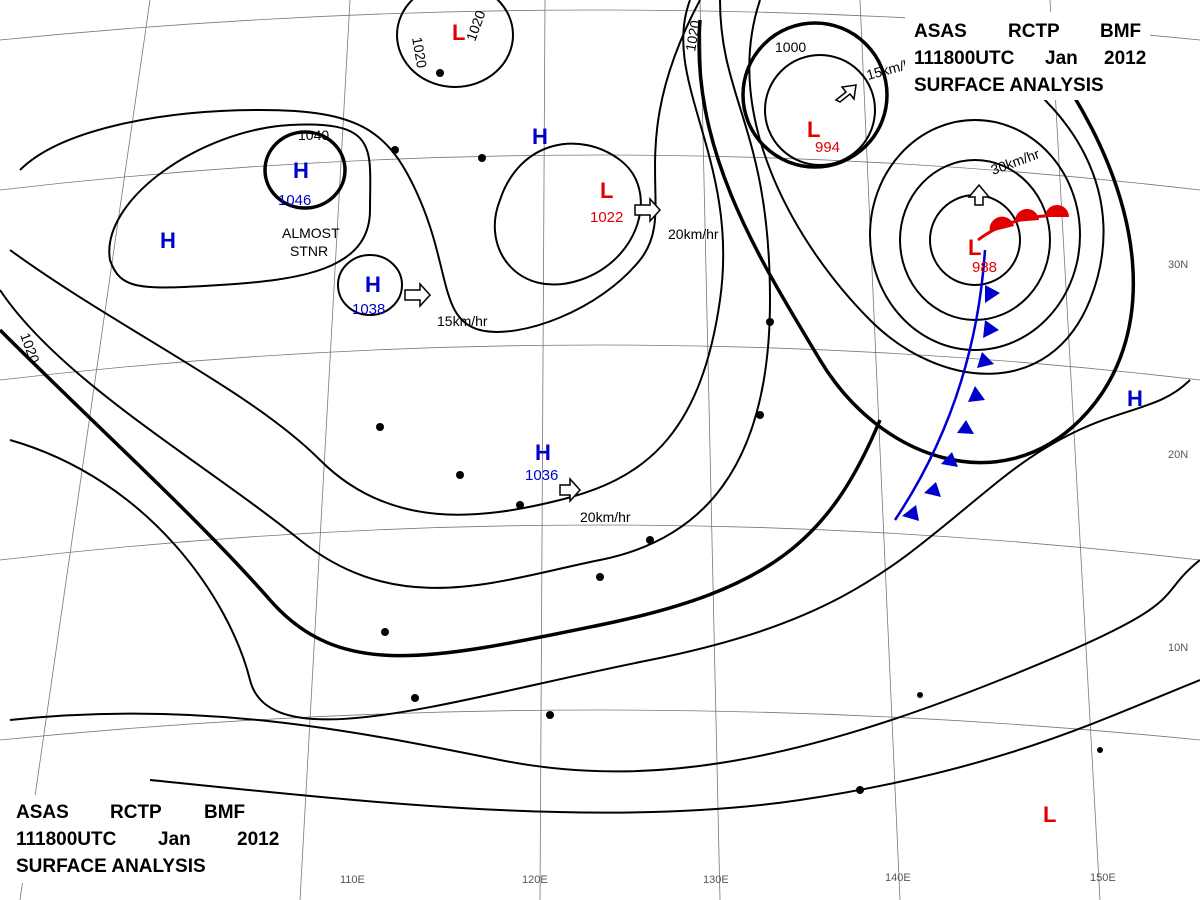 The width and height of the screenshot is (1200, 900). I want to click on center-pressure: 1038, so click(368, 309).